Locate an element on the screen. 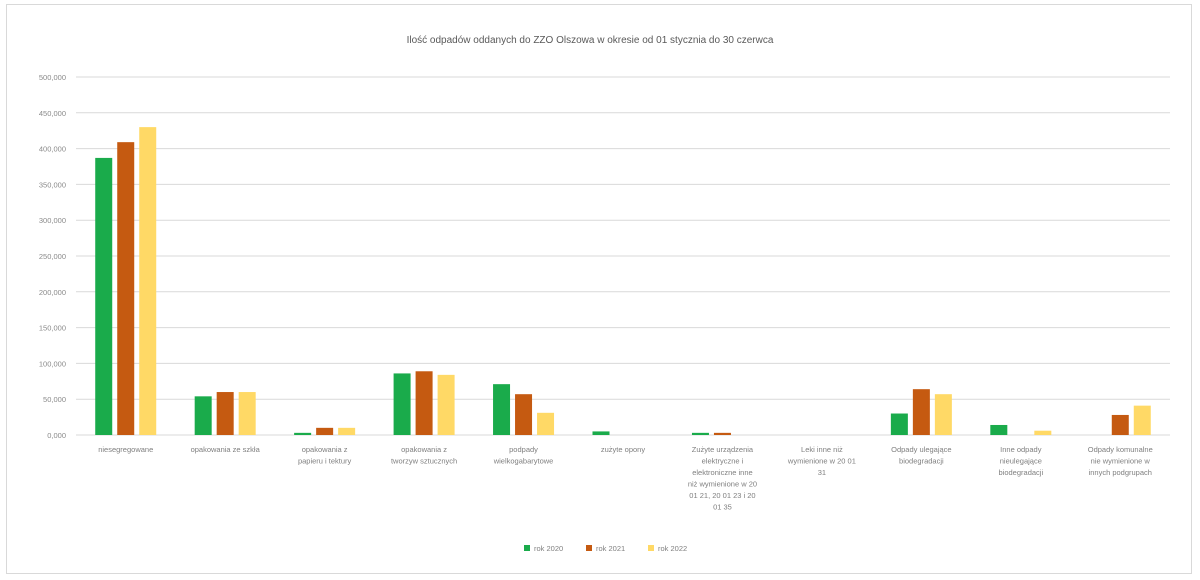 The image size is (1200, 580). y-tick-label: 500,000 is located at coordinates (52, 77).